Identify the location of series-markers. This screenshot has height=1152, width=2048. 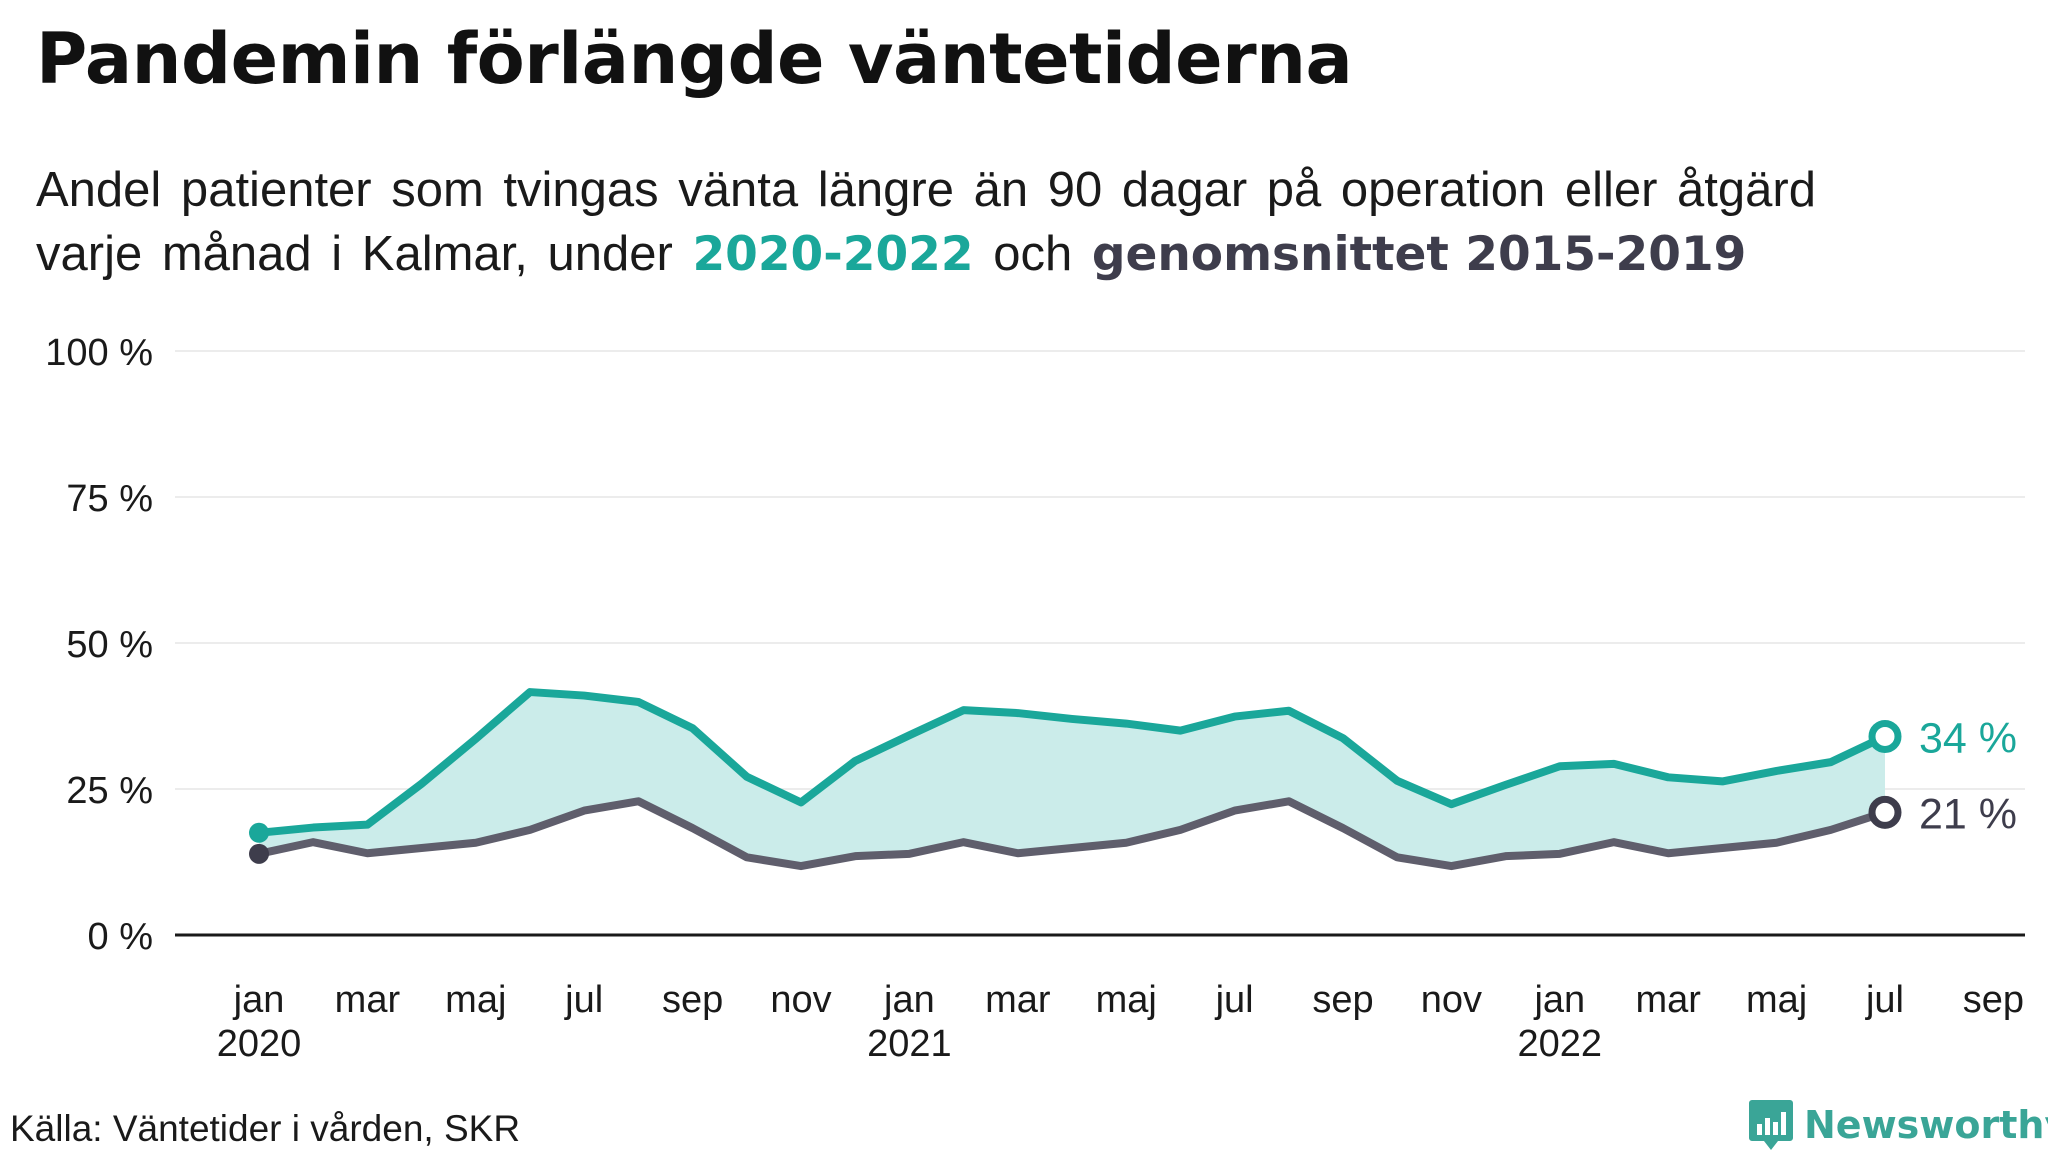
(1075, 791).